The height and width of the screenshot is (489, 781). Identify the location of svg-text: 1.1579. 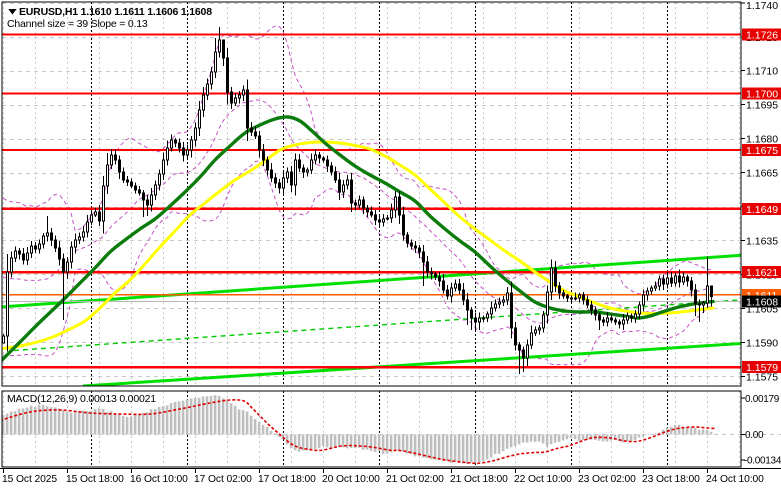
(762, 368).